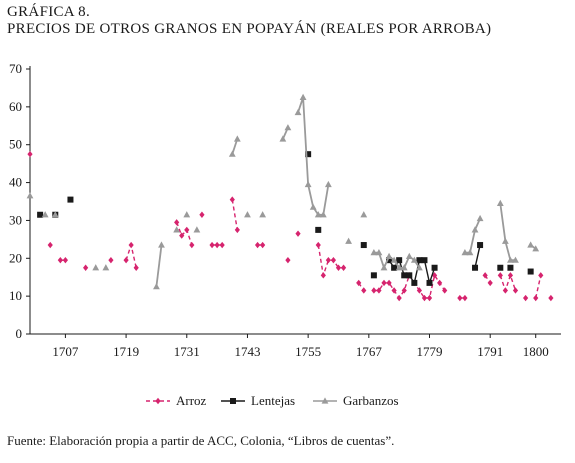  I want to click on legend-label-garbanzos: Garbanzos, so click(371, 400).